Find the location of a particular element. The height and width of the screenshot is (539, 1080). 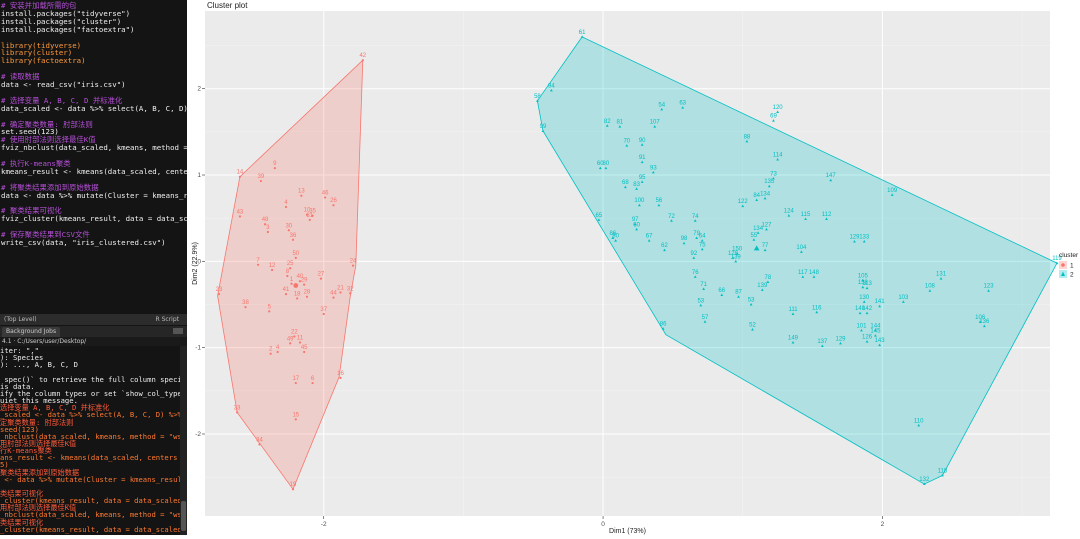

code-line: # 使用肘部法则选择最佳K值 is located at coordinates (48, 140).